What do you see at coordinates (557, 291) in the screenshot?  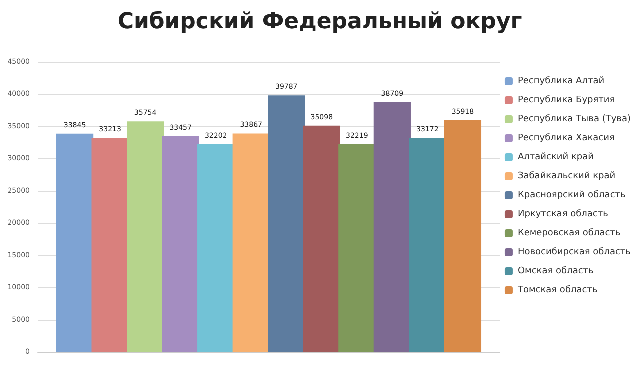 I see `legend-label: Томская область` at bounding box center [557, 291].